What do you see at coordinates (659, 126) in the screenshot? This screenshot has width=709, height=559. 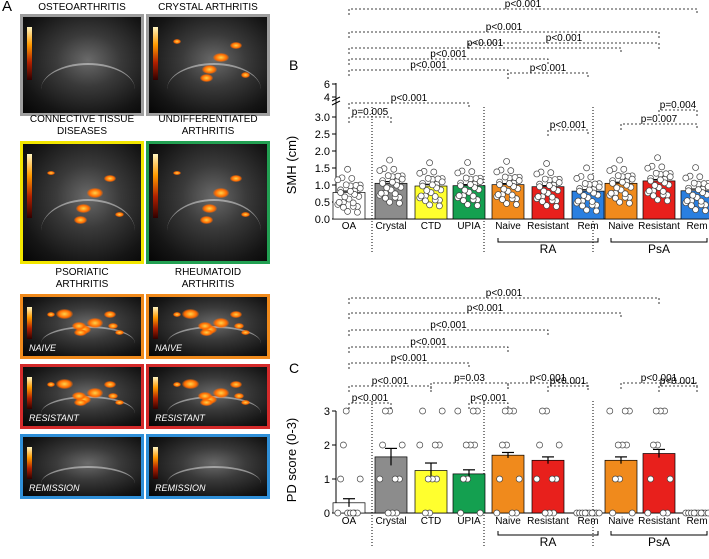 I see `significance-bracket` at bounding box center [659, 126].